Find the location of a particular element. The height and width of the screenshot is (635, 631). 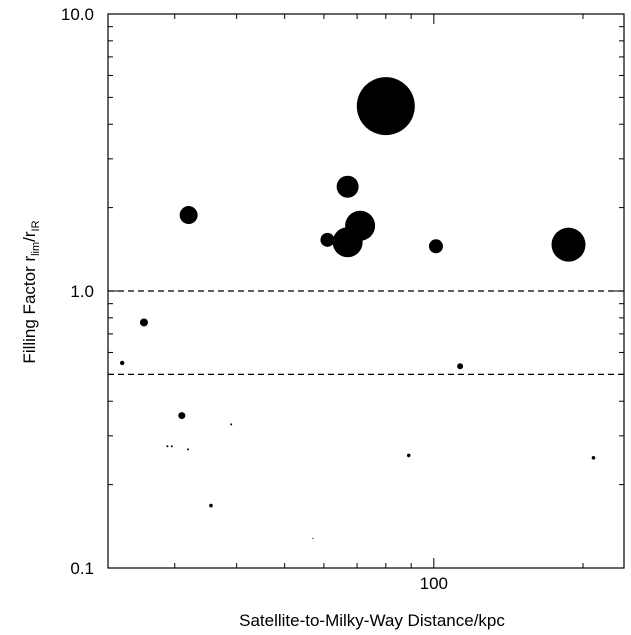

y-tick-label: 0.1 is located at coordinates (82, 568).